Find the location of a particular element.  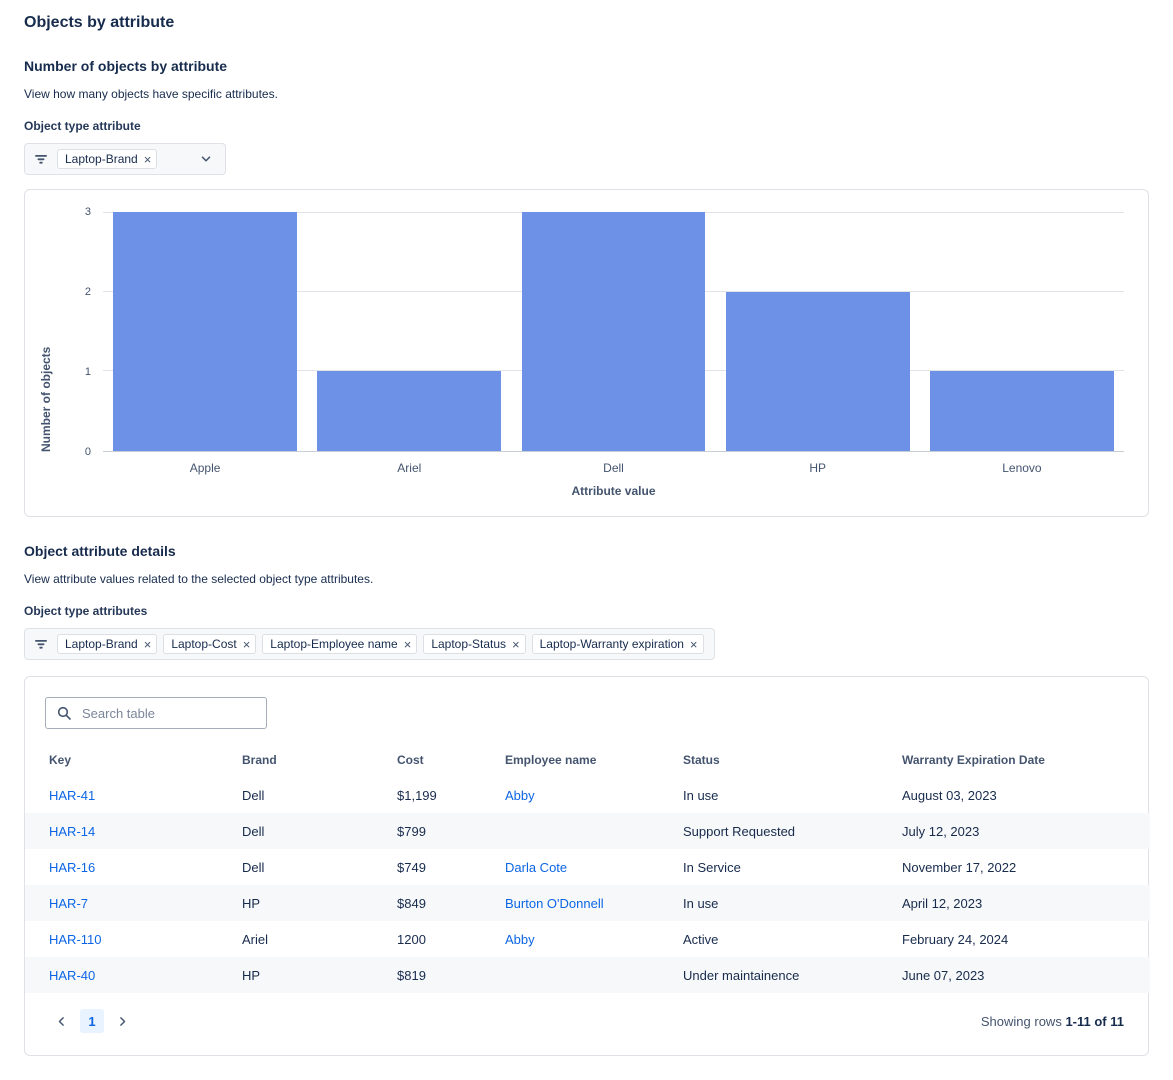

bar-hp is located at coordinates (817, 371).